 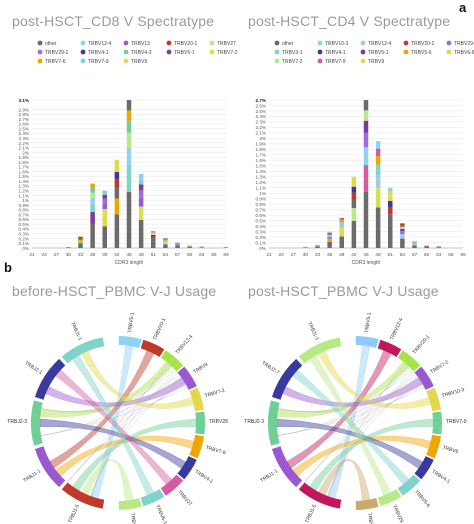 I want to click on y-tick-label: 1.9%, so click(x=261, y=144).